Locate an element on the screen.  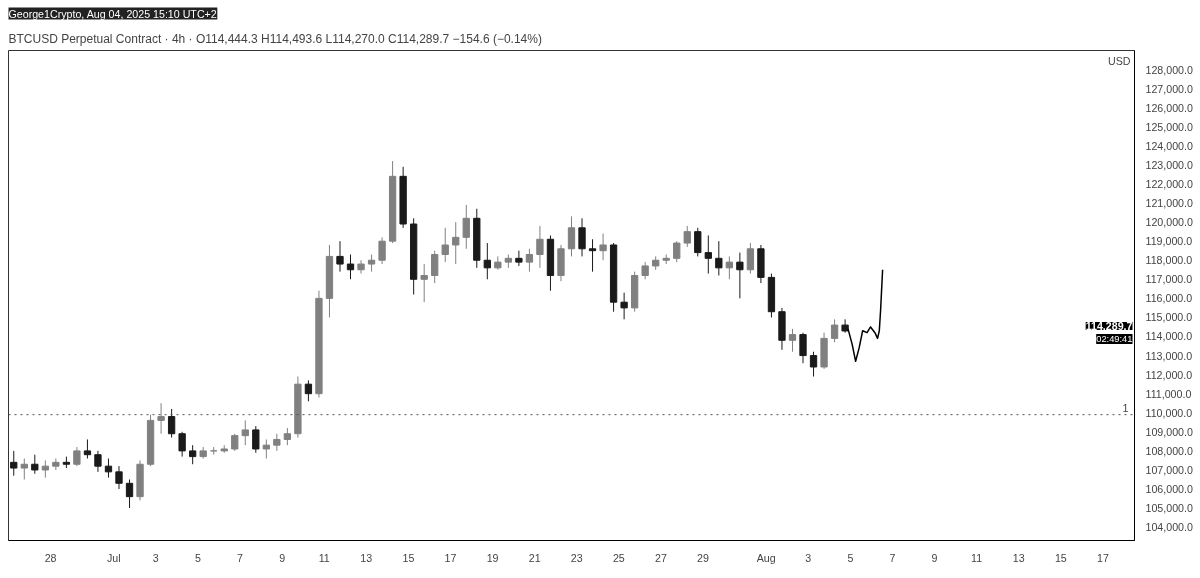
y-tick-label: 111,000.0 is located at coordinates (1168, 393).